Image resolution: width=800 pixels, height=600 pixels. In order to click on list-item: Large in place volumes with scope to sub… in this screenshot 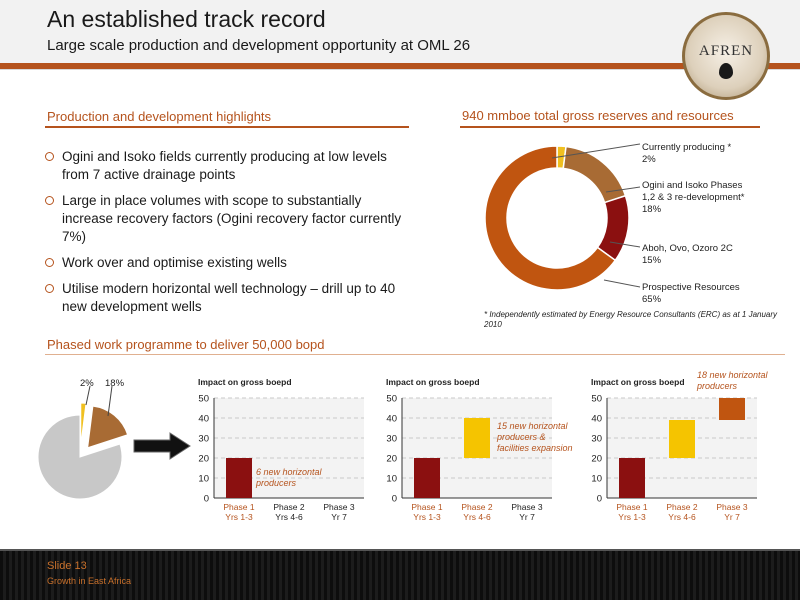, I will do `click(230, 219)`.